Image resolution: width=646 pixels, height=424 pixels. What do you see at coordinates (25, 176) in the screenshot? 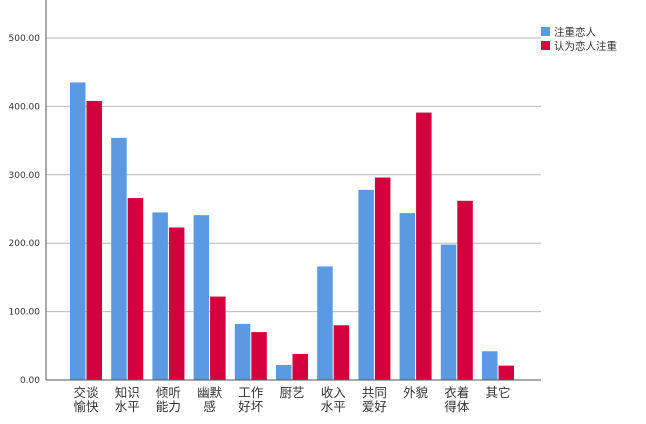
I see `y-tick-label: 300.00` at bounding box center [25, 176].